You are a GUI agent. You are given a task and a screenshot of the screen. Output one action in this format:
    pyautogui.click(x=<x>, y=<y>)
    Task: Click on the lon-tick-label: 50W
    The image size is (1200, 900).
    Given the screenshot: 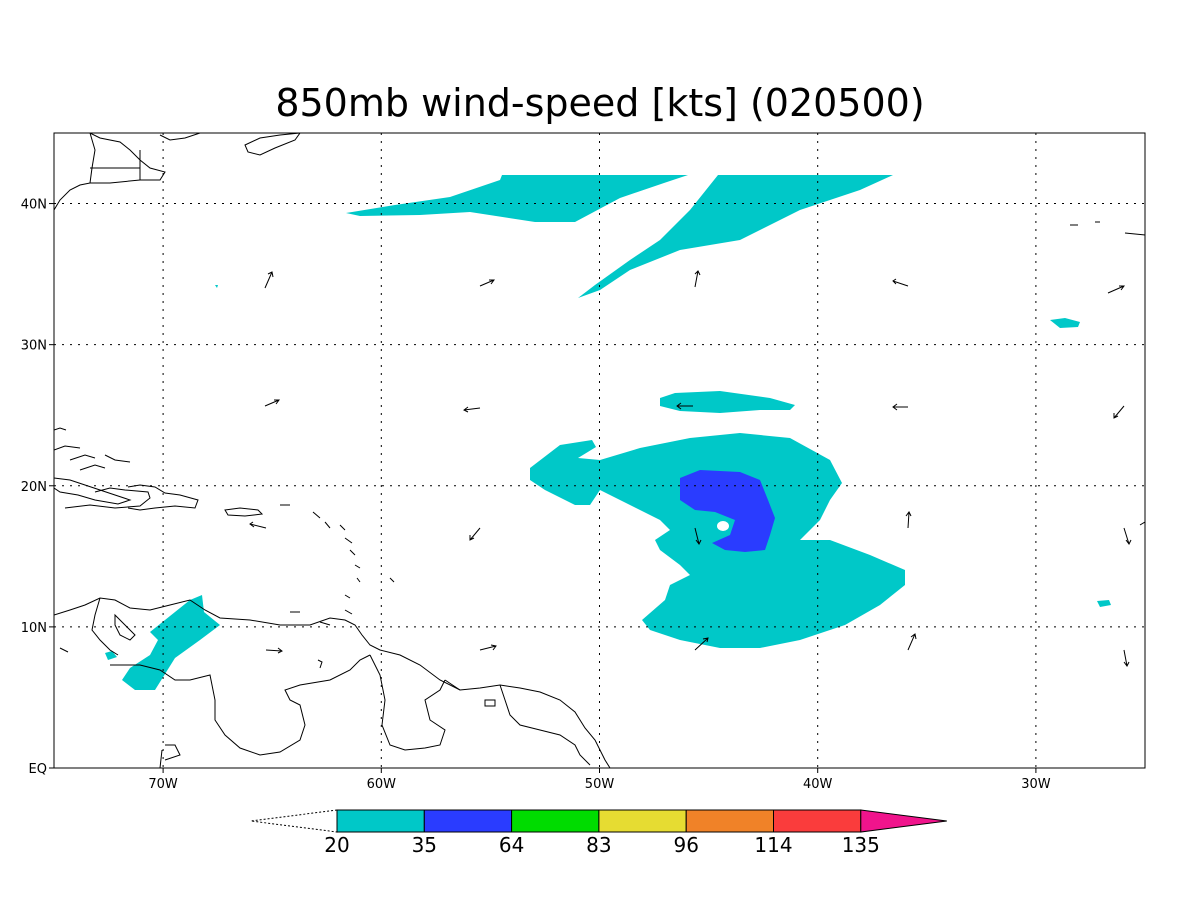 What is the action you would take?
    pyautogui.click(x=600, y=784)
    